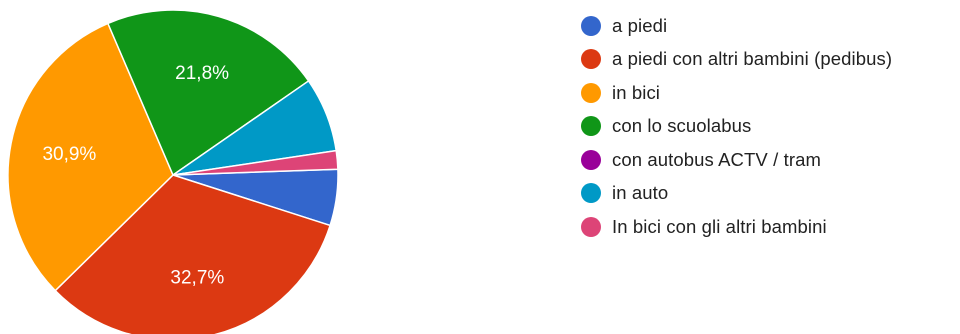 Image resolution: width=960 pixels, height=334 pixels. Describe the element at coordinates (719, 226) in the screenshot. I see `legend-label: In bici con gli altri bambini` at that location.